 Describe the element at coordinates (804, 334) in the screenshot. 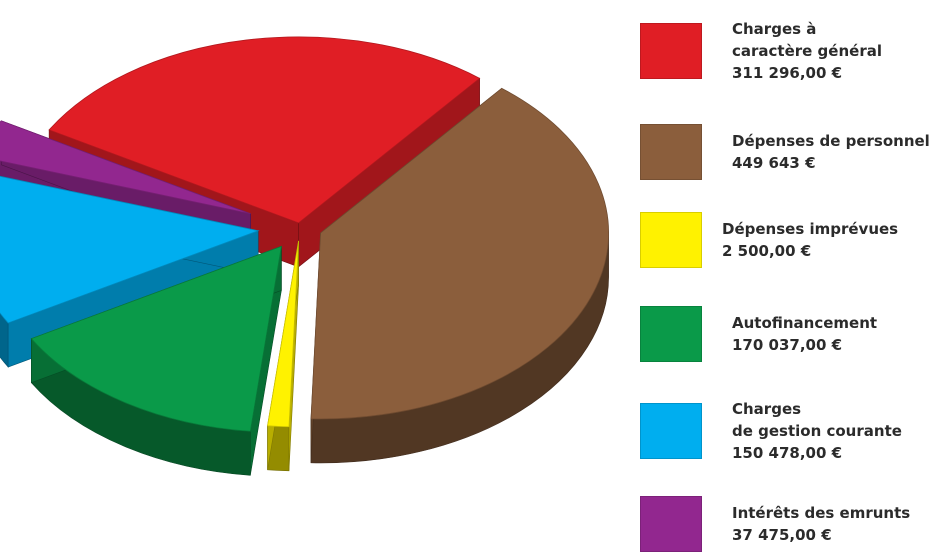

I see `legend-text: Autofinancement 170 037,00 €` at that location.